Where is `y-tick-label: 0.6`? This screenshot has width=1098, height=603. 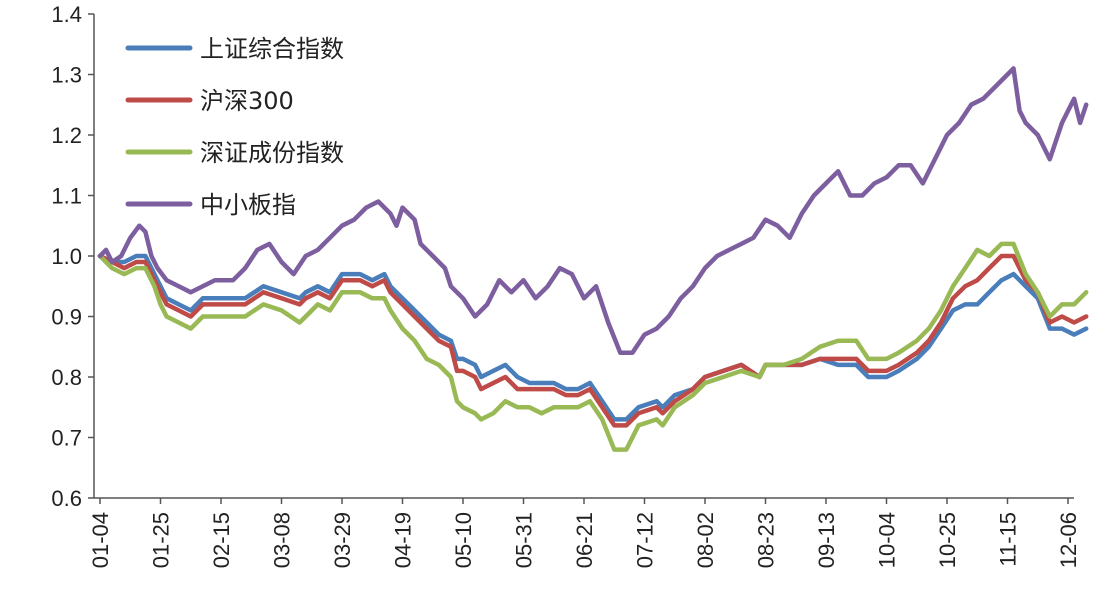 y-tick-label: 0.6 is located at coordinates (66, 498).